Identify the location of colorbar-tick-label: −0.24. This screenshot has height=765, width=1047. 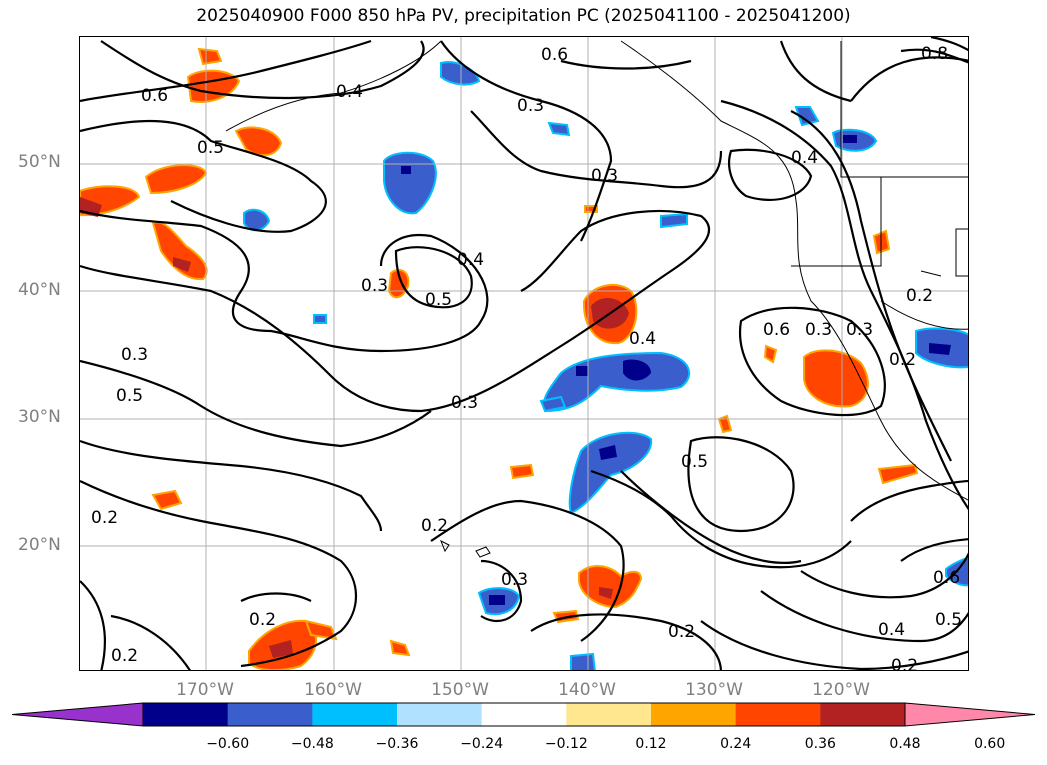
(482, 744).